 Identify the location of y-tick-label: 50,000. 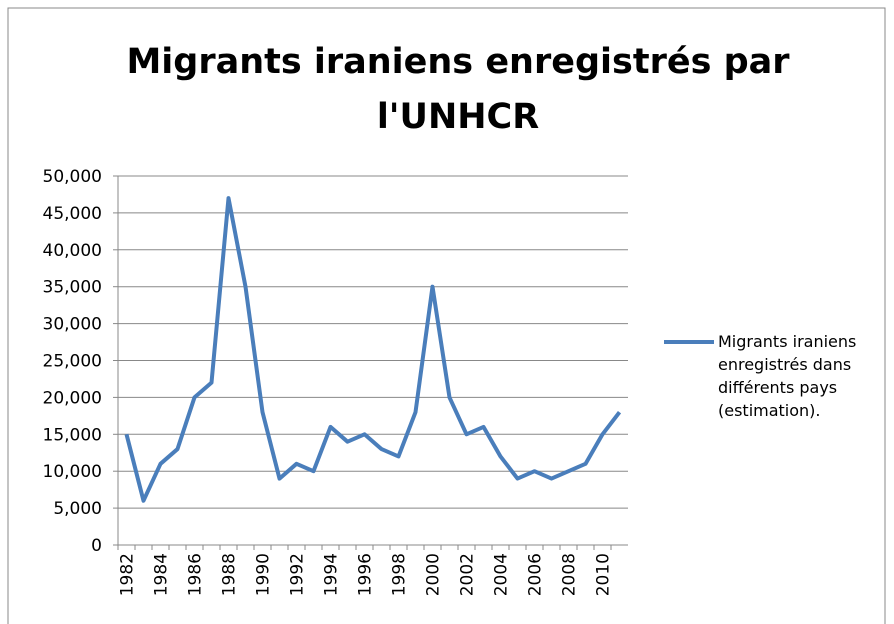
(72, 177).